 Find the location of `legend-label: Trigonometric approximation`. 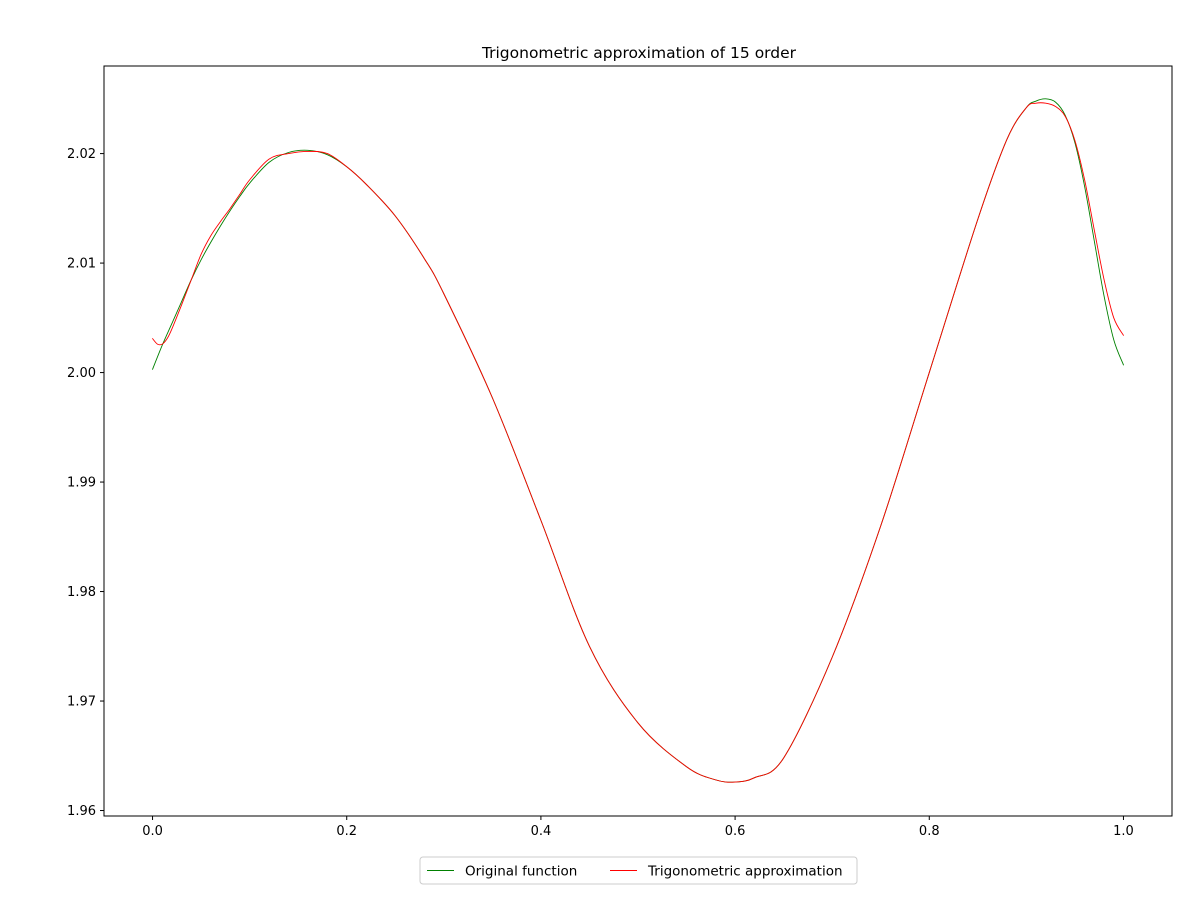

legend-label: Trigonometric approximation is located at coordinates (745, 872).